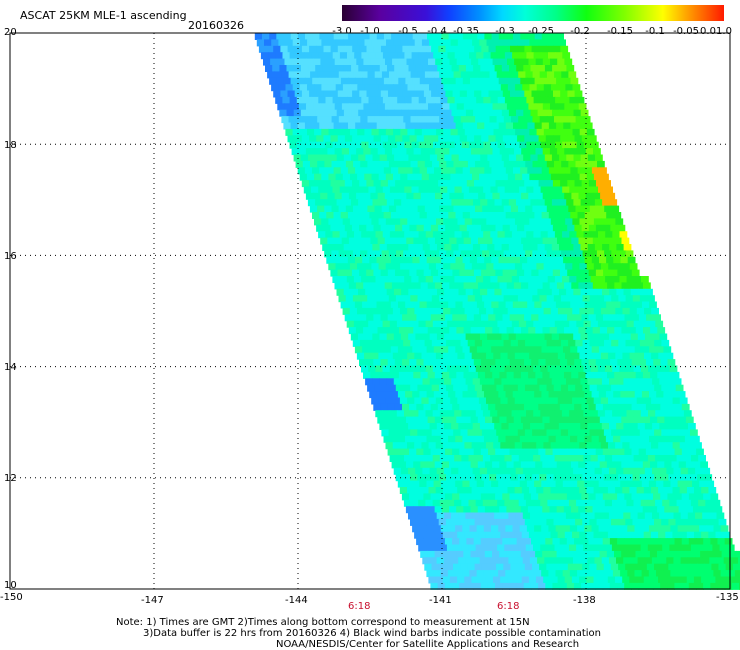 This screenshot has height=650, width=740. I want to click on x-tick-141: -141, so click(440, 600).